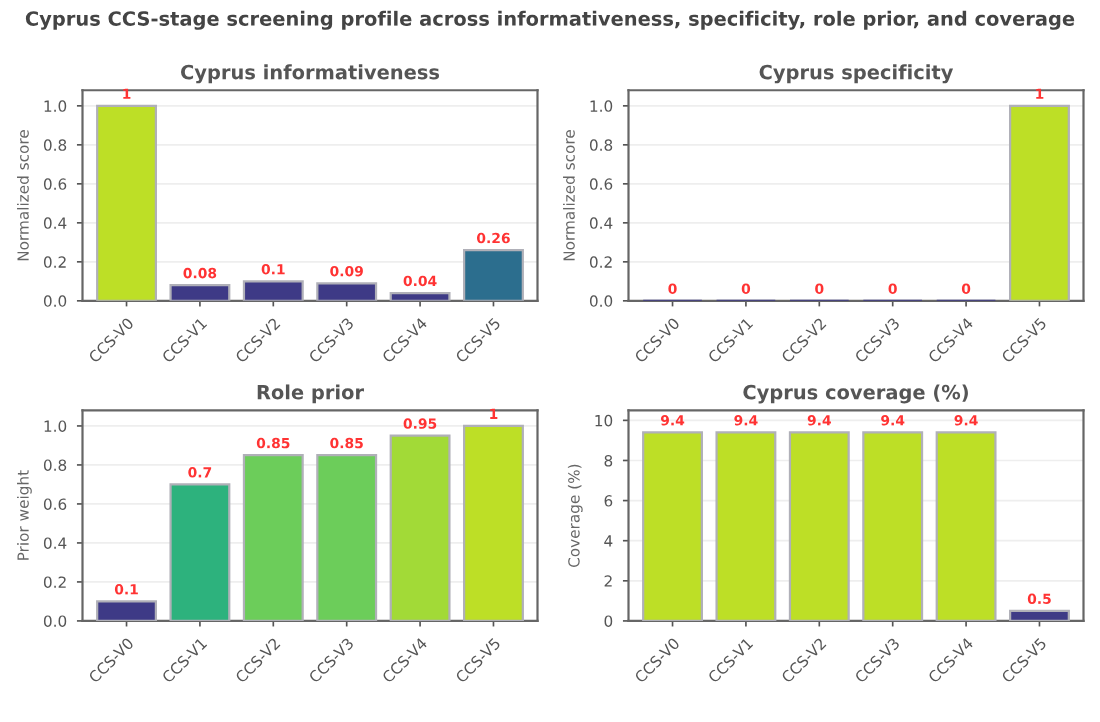 The width and height of the screenshot is (1100, 722). What do you see at coordinates (855, 394) in the screenshot?
I see `chart-title: Cyprus coverage (%)` at bounding box center [855, 394].